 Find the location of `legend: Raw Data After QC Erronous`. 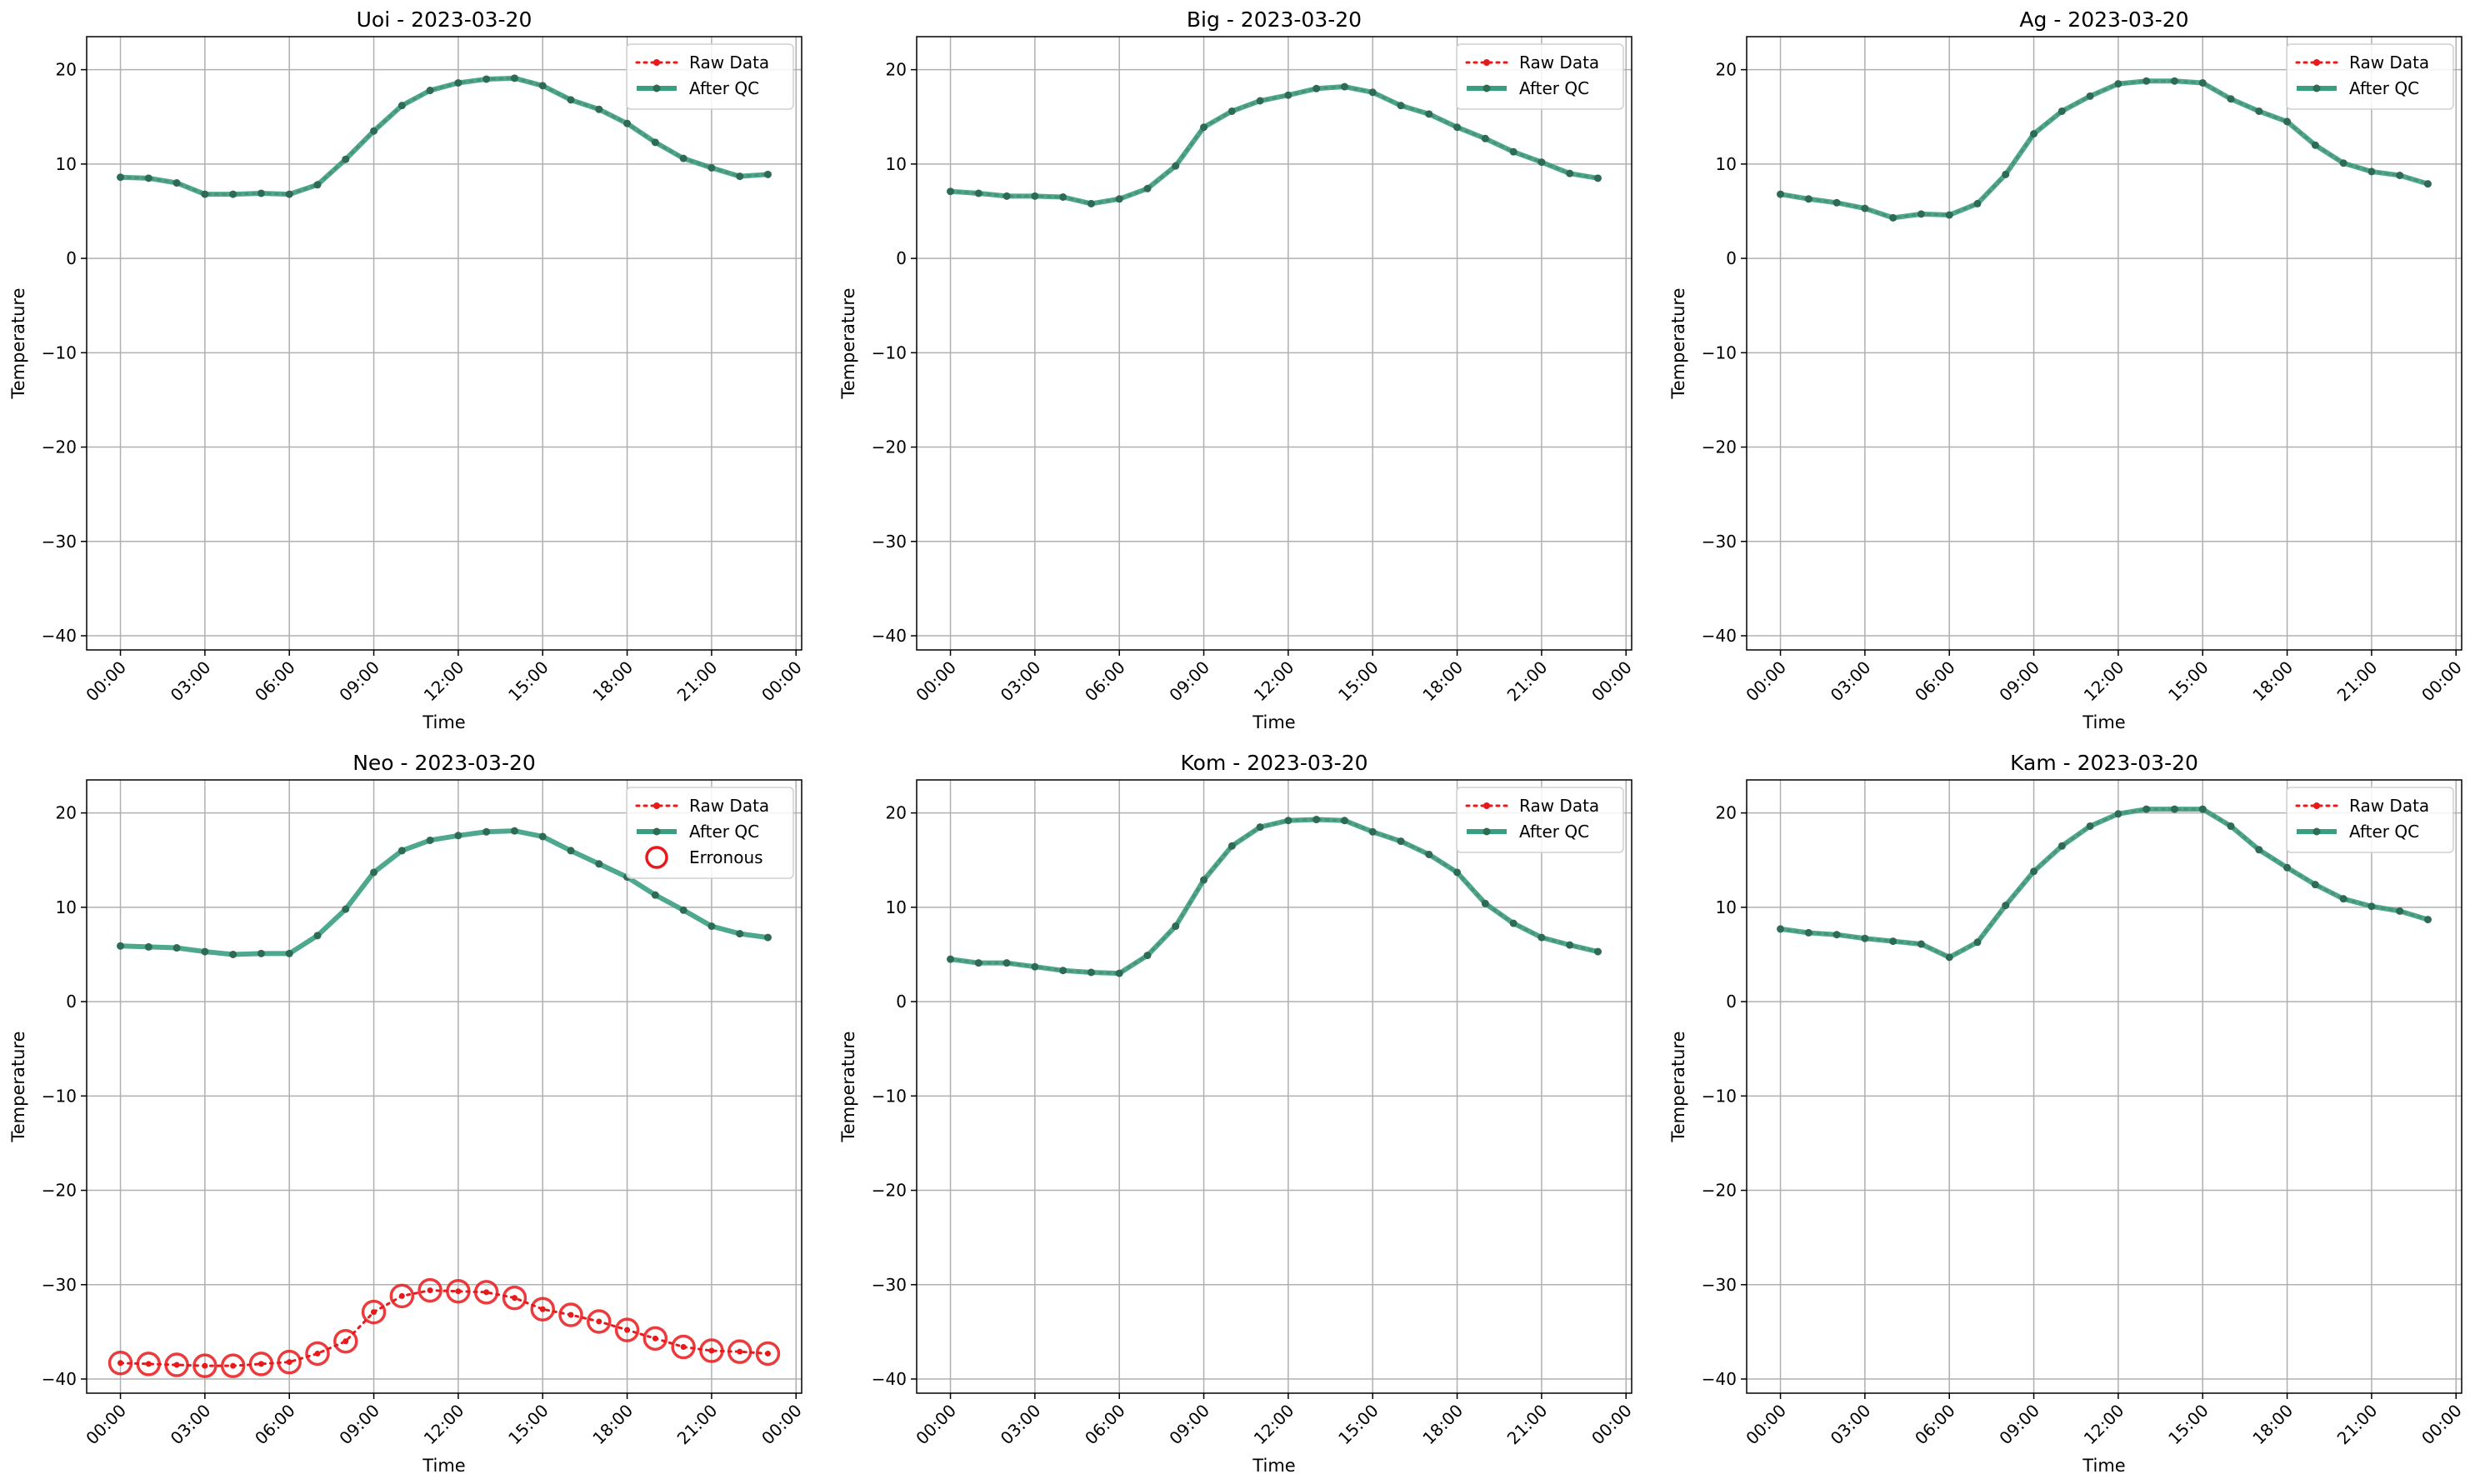

legend: Raw Data After QC Erronous is located at coordinates (710, 833).